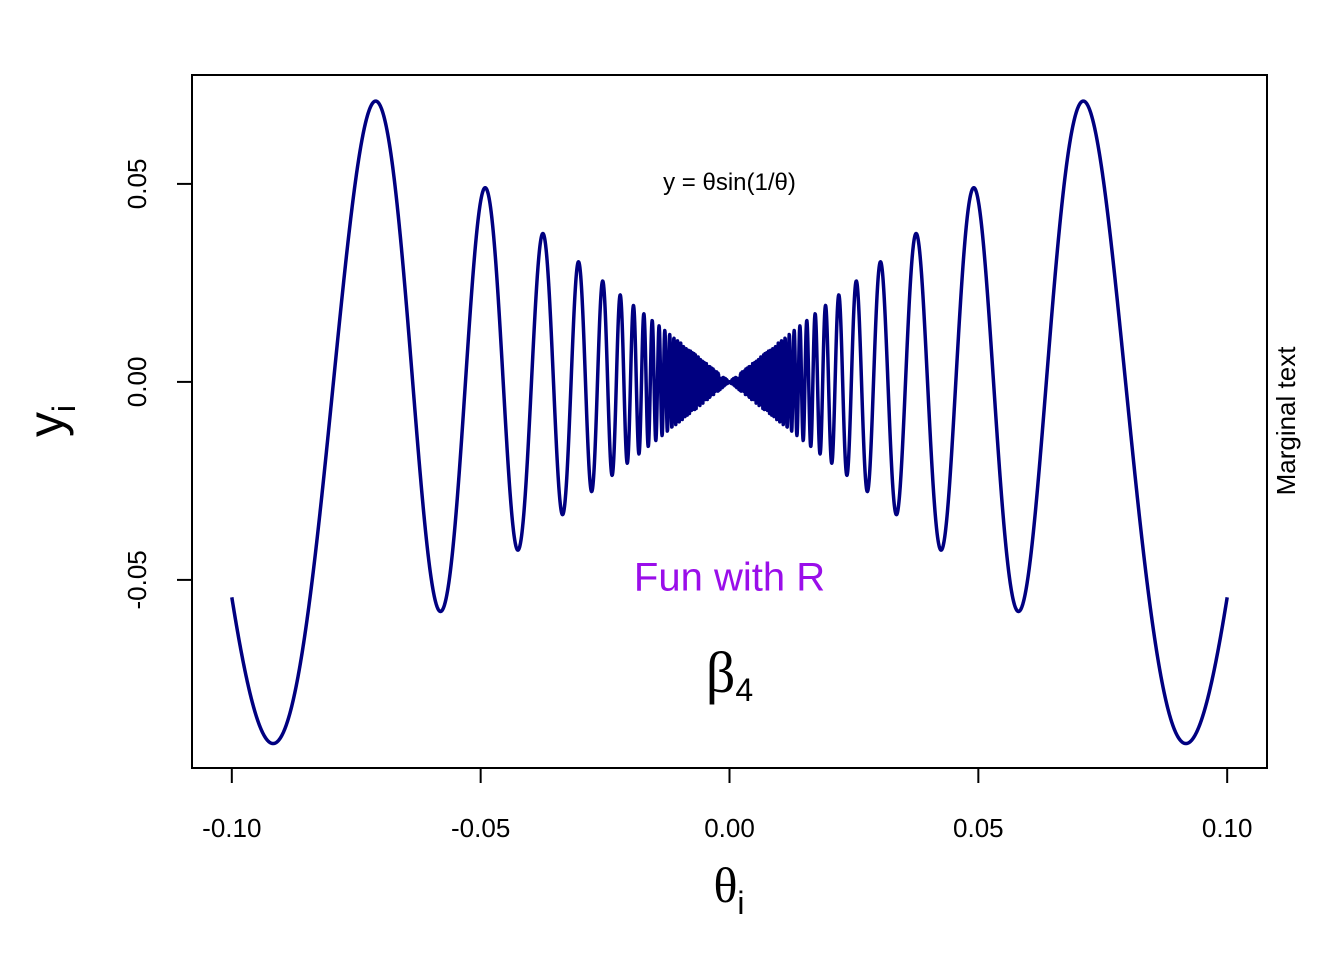  What do you see at coordinates (721, 672) in the screenshot?
I see `beta-symbol: β` at bounding box center [721, 672].